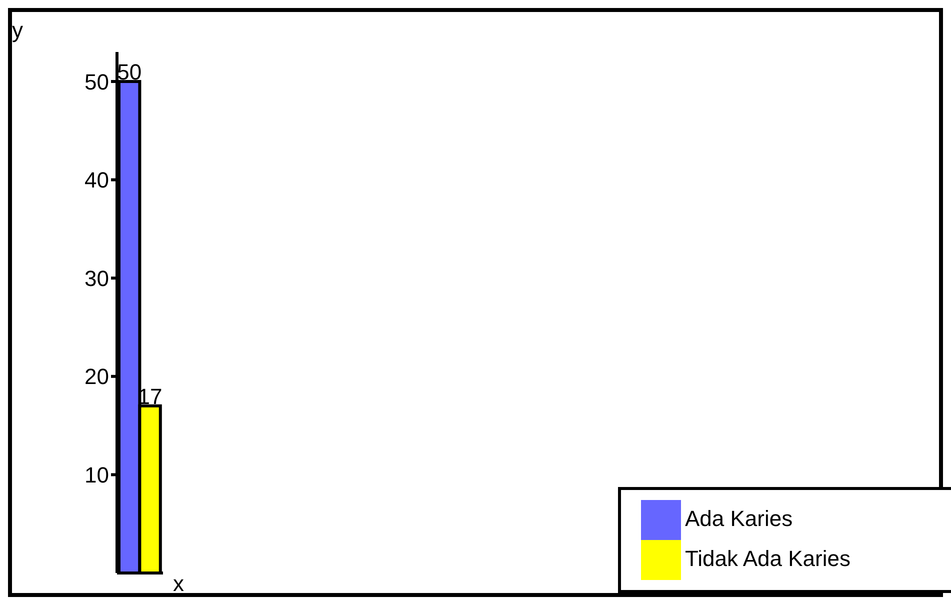  What do you see at coordinates (17, 30) in the screenshot?
I see `y-axis-title: y` at bounding box center [17, 30].